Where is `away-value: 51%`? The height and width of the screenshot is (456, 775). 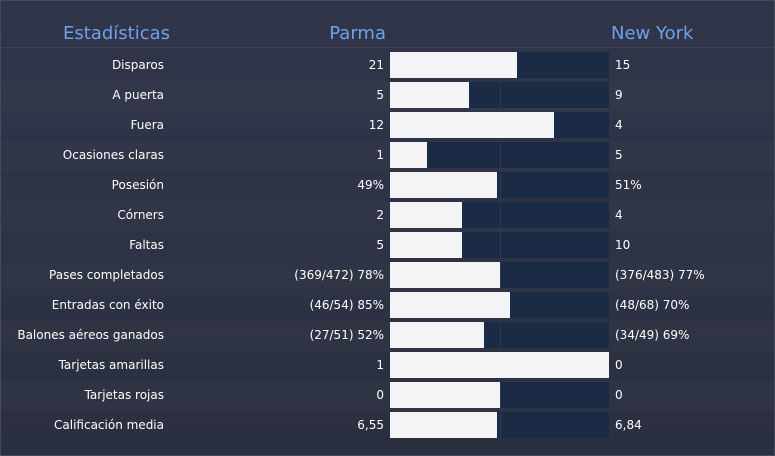 away-value: 51% is located at coordinates (628, 185).